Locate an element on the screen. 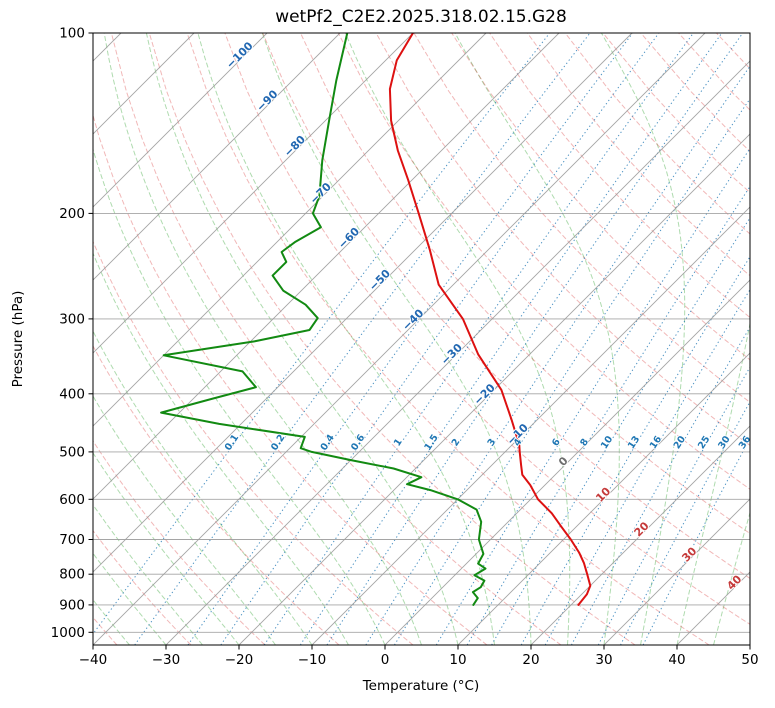 The width and height of the screenshot is (775, 708). mixing-ratio-label: 0.2 is located at coordinates (278, 443).